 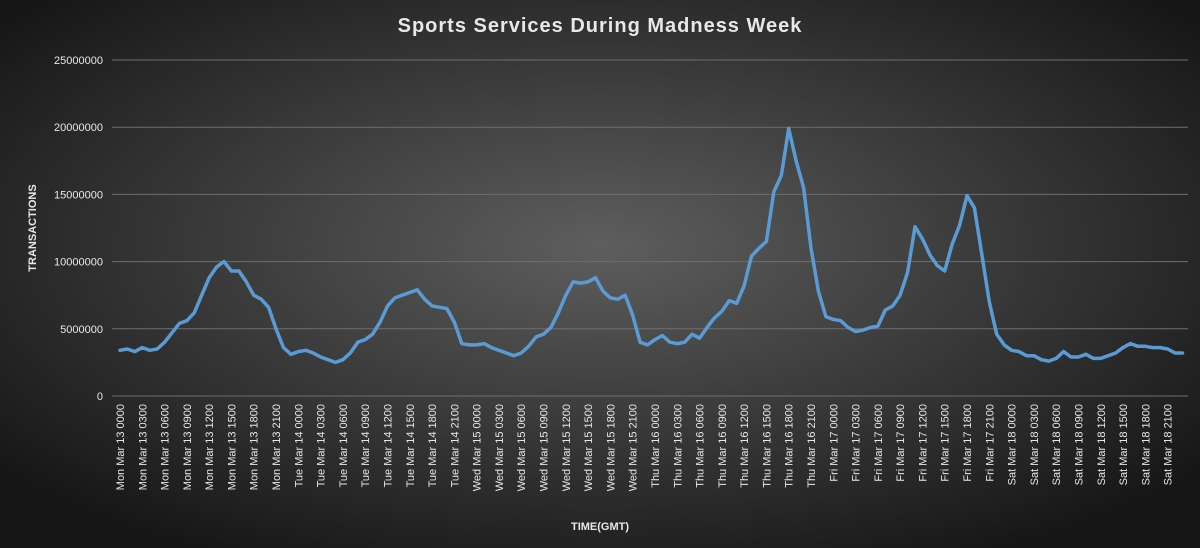 What do you see at coordinates (411, 445) in the screenshot?
I see `x-tick-label: Tue Mar 14 1500` at bounding box center [411, 445].